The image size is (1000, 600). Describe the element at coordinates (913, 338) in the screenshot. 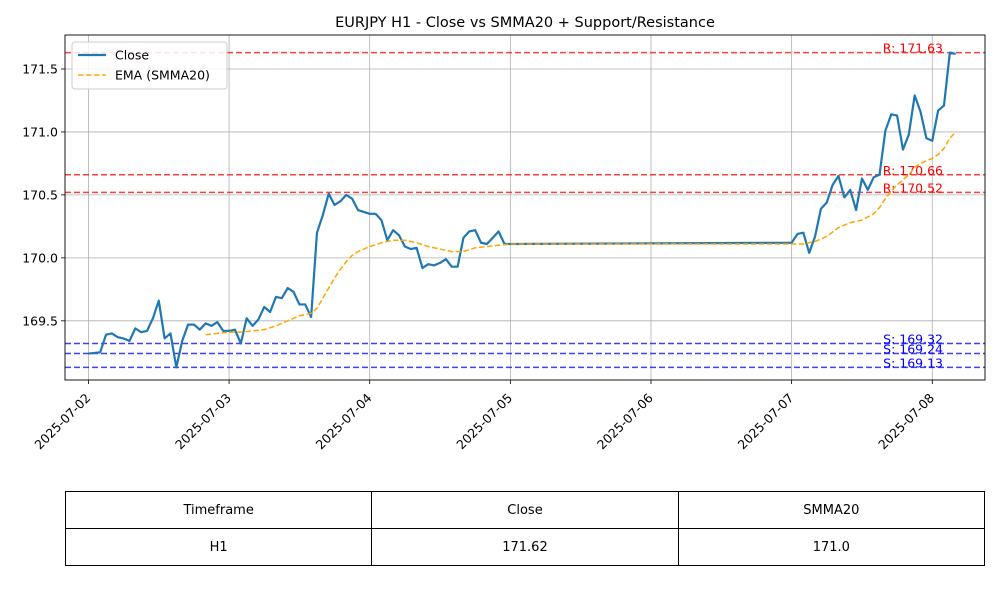

I see `support-label: S: 169.32` at that location.